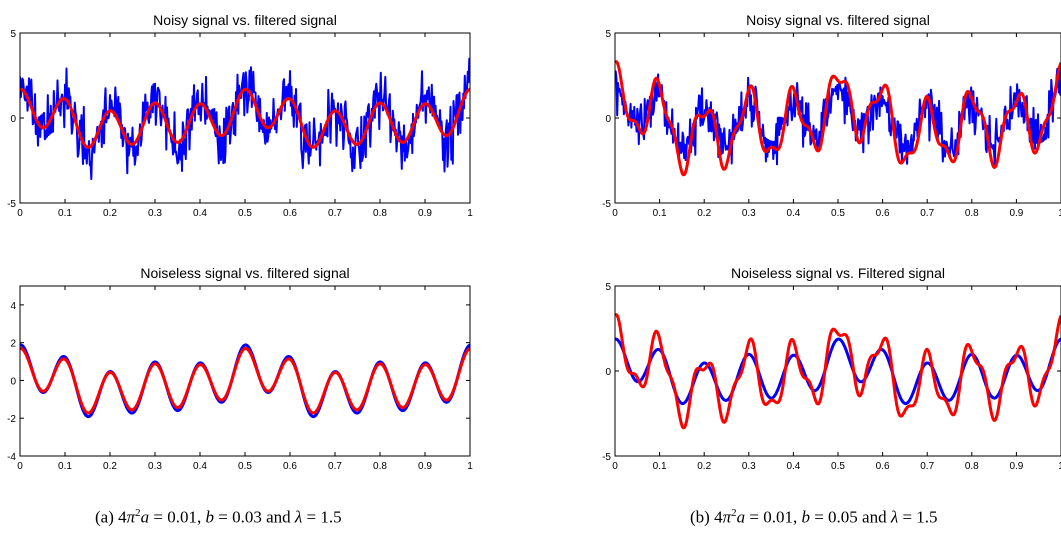 Image resolution: width=1061 pixels, height=542 pixels. What do you see at coordinates (11, 457) in the screenshot?
I see `y-tick-label: -4` at bounding box center [11, 457].